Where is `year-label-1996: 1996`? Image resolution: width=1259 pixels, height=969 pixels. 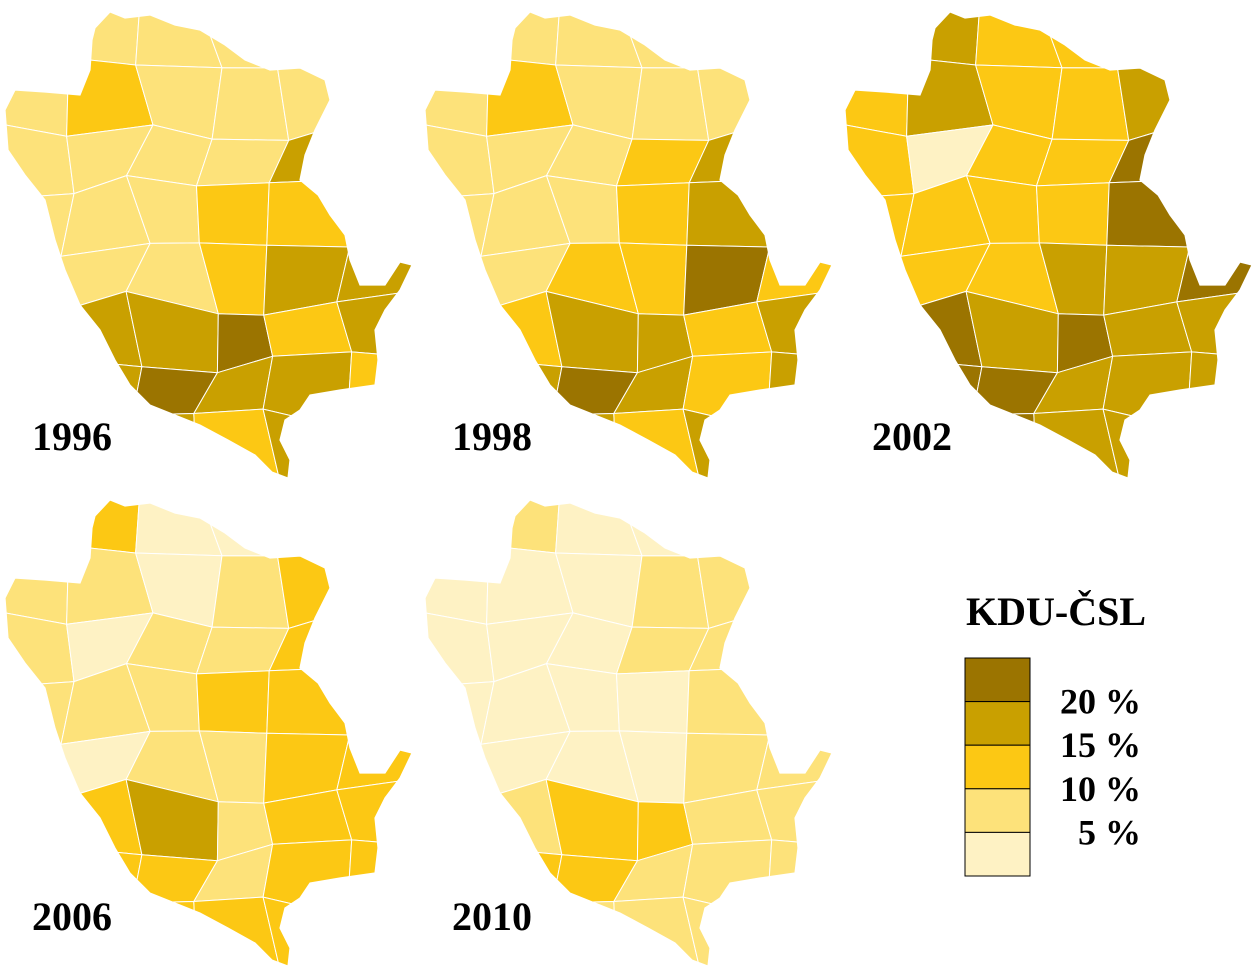
year-label-1996: 1996 is located at coordinates (72, 436).